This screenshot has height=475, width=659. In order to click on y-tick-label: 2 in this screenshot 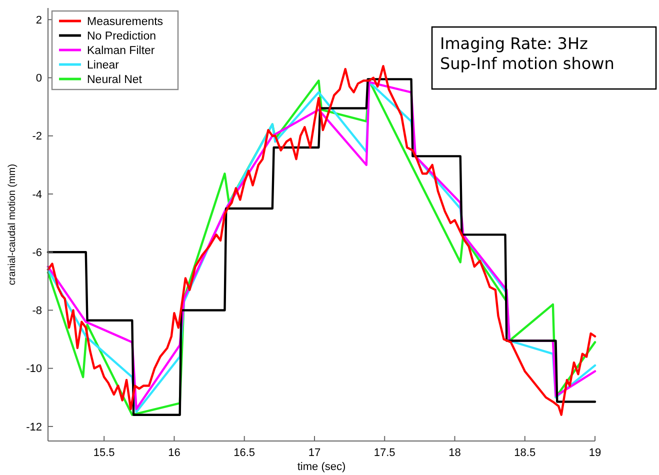, I will do `click(39, 20)`.